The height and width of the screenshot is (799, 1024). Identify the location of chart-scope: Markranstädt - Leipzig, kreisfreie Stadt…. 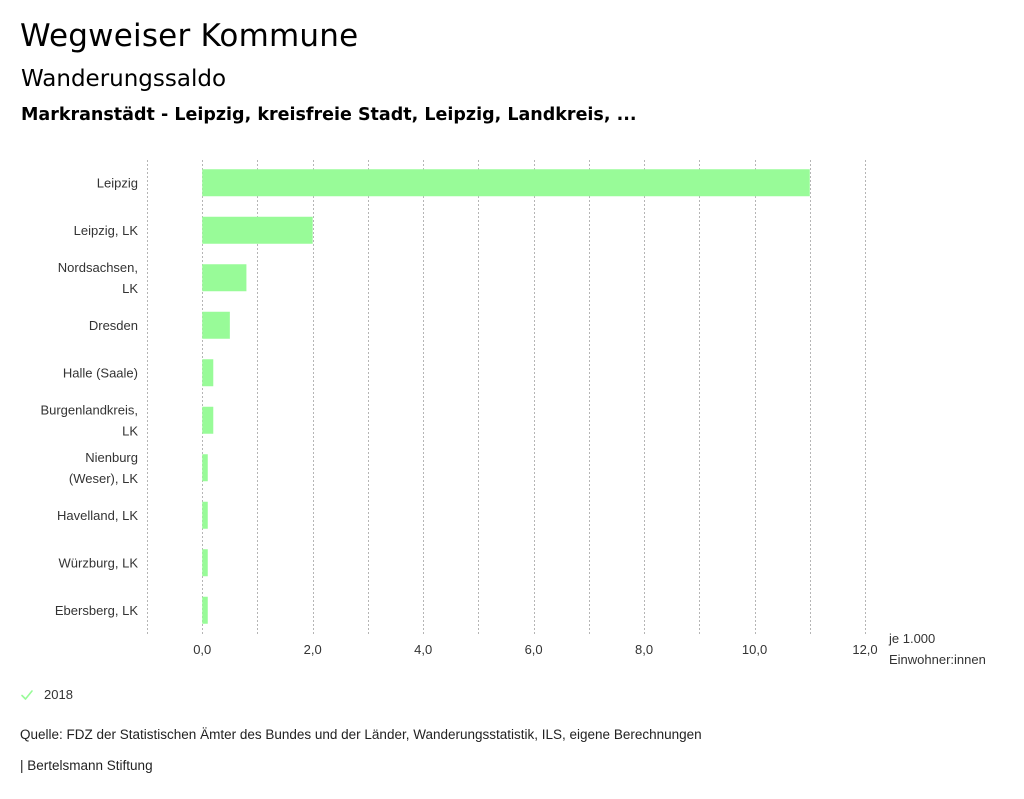
(329, 115).